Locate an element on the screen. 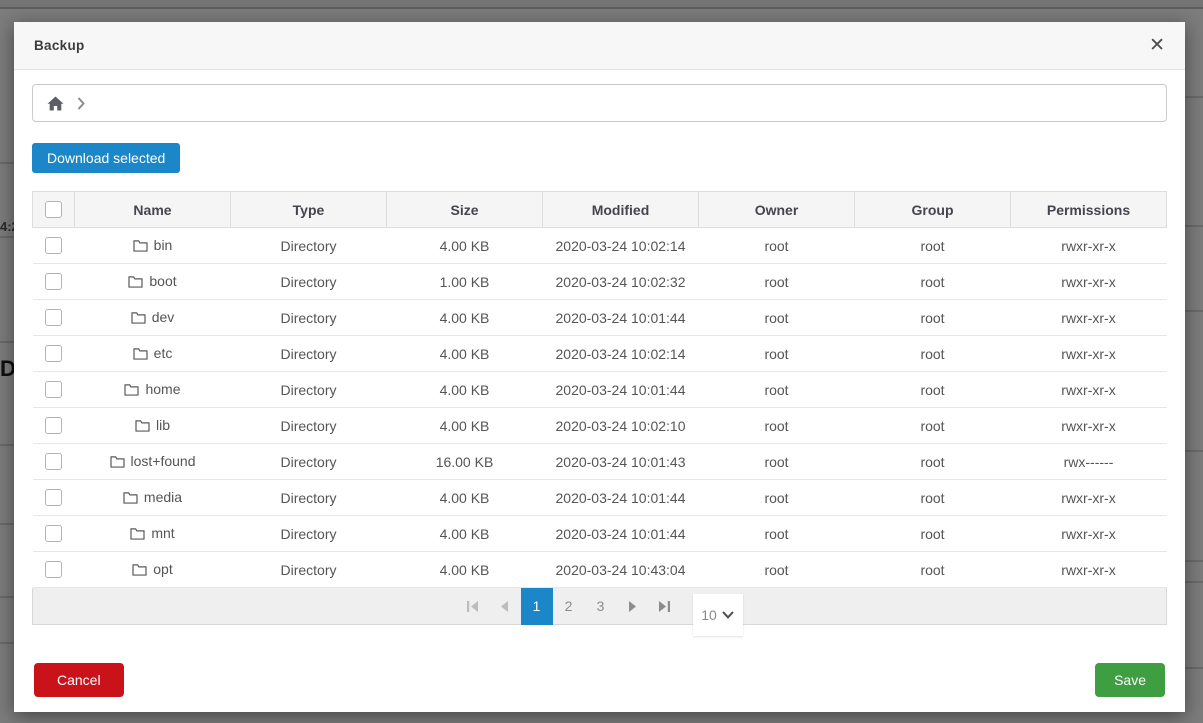  file-name: opt is located at coordinates (163, 568).